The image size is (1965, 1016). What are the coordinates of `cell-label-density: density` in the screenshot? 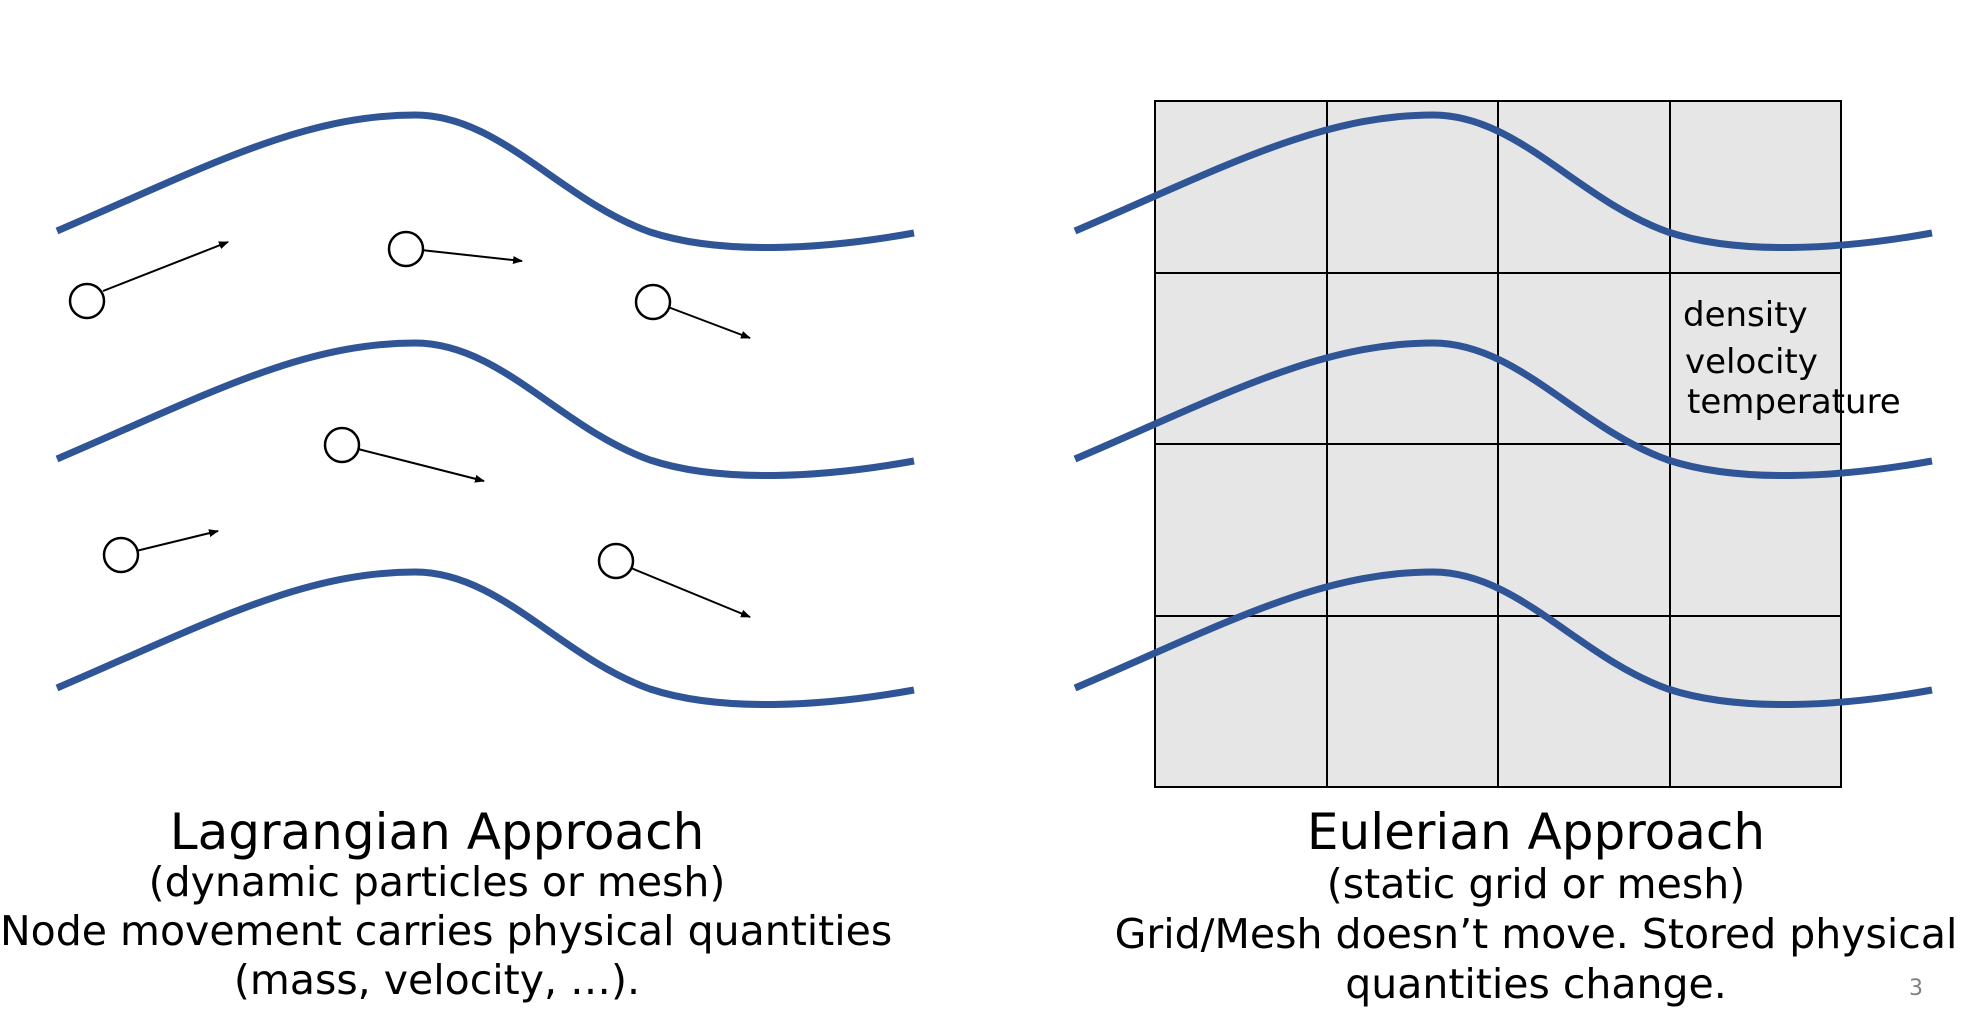 It's located at (1745, 315).